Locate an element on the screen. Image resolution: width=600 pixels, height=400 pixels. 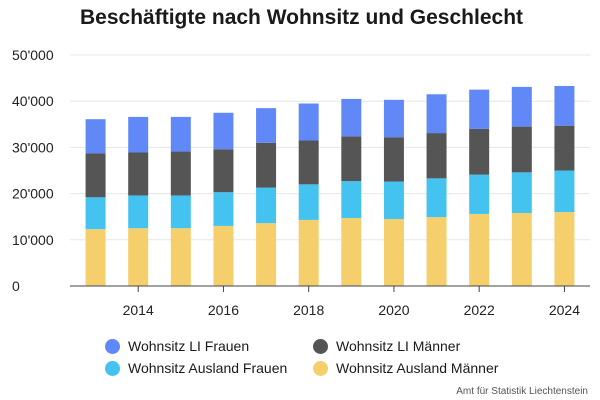
y-tick-label: 20'000 is located at coordinates (33, 194).